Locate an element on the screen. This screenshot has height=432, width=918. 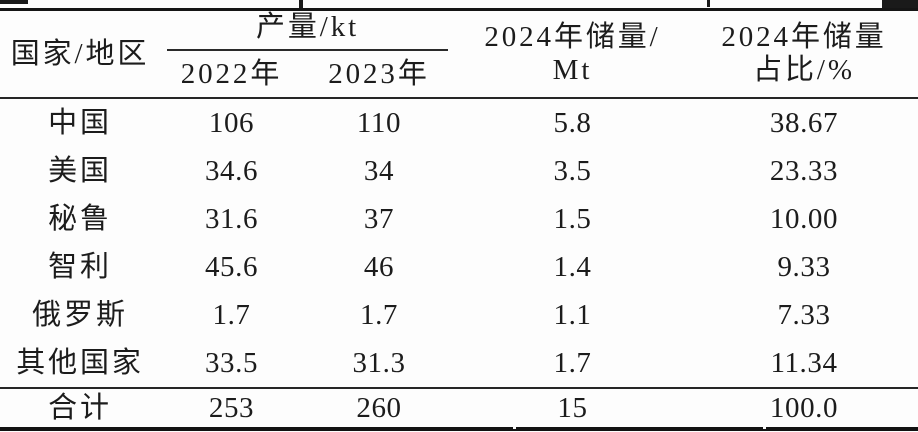
table-row-russia: 俄罗斯 1.7 1.7 1.1 7.33 is located at coordinates (459, 315).